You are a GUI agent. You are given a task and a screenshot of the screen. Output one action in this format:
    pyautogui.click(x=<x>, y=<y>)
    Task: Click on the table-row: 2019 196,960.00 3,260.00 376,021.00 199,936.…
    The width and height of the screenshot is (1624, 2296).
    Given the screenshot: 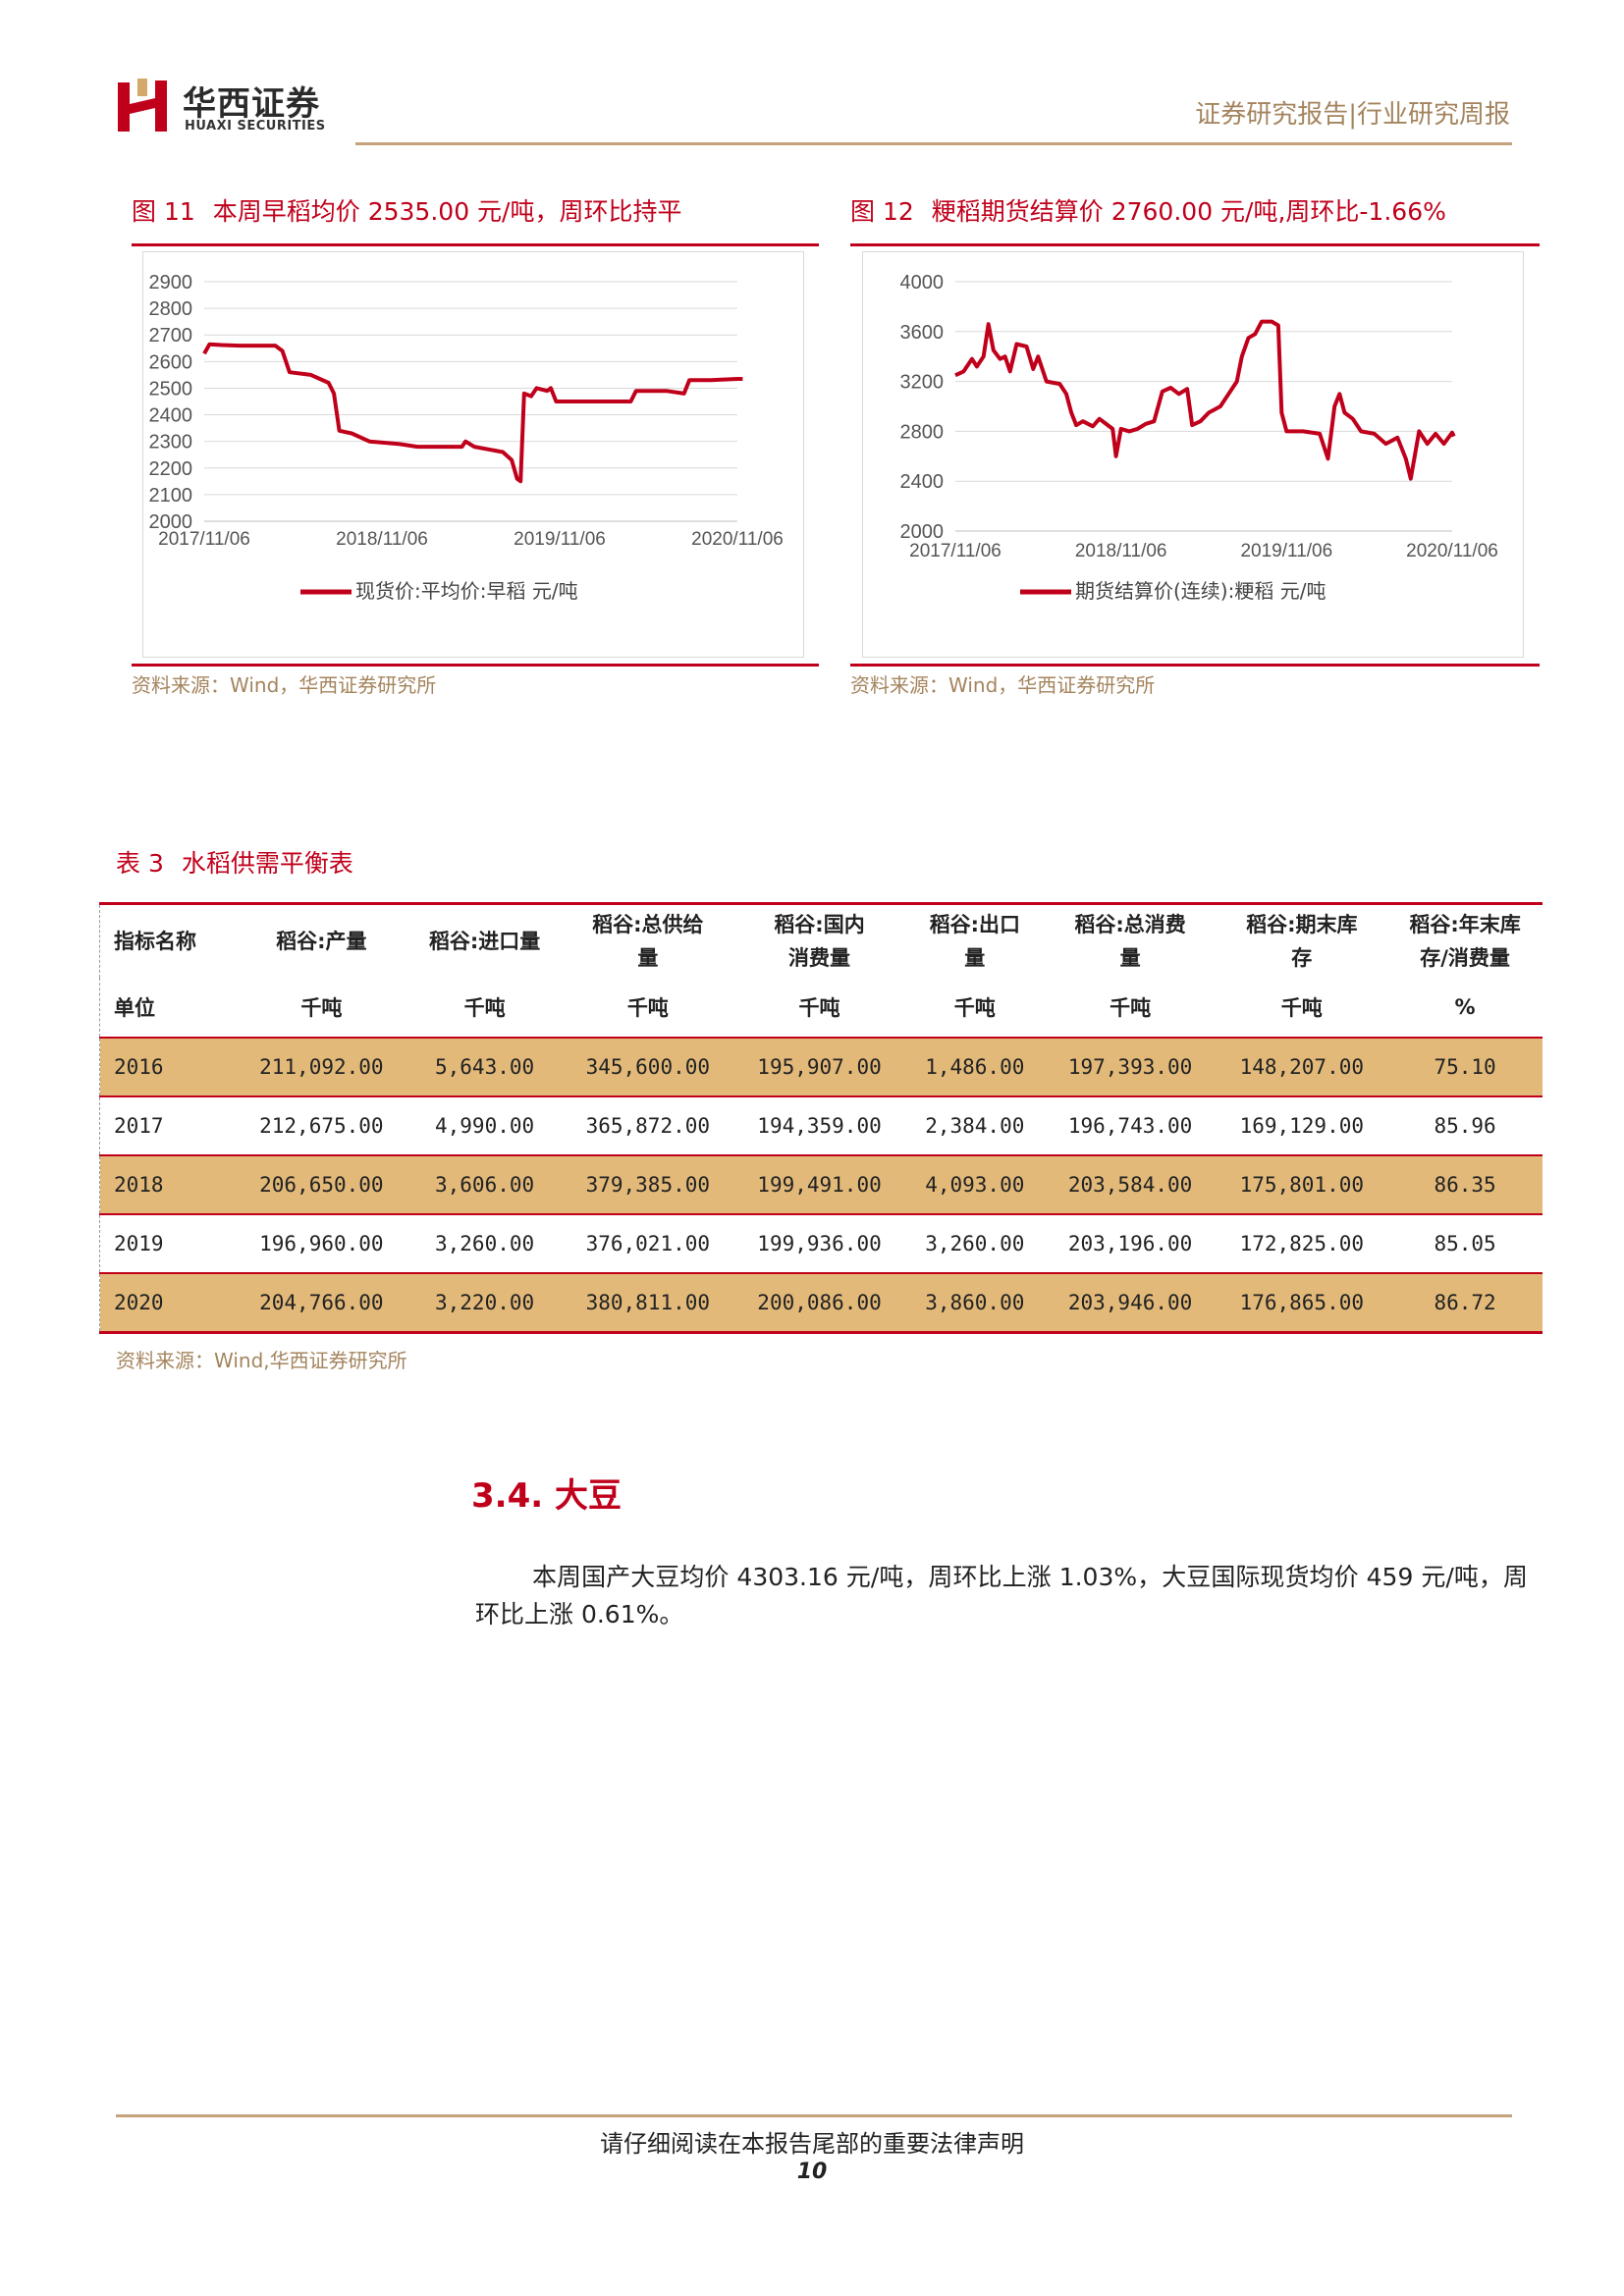 What is the action you would take?
    pyautogui.click(x=821, y=1243)
    